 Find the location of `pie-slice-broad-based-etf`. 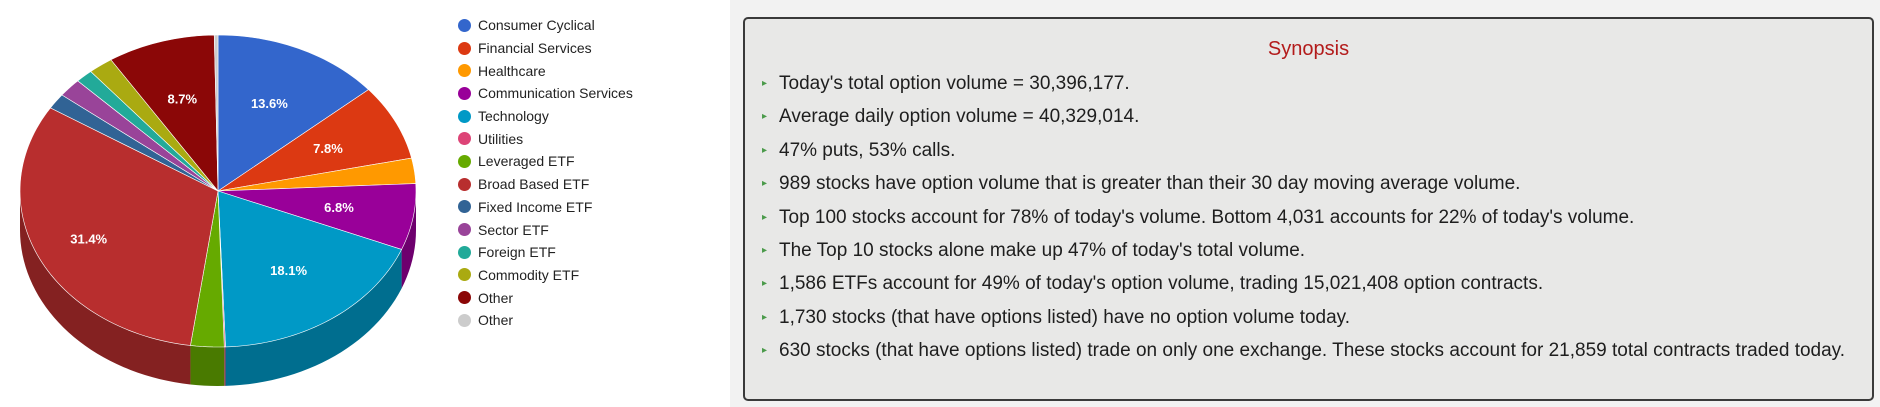

pie-slice-broad-based-etf is located at coordinates (119, 226).